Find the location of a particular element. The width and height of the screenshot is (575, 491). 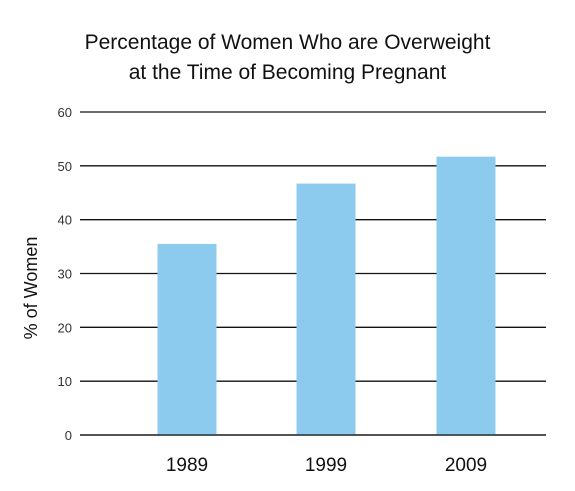

y-tick-label: 20 is located at coordinates (65, 327).